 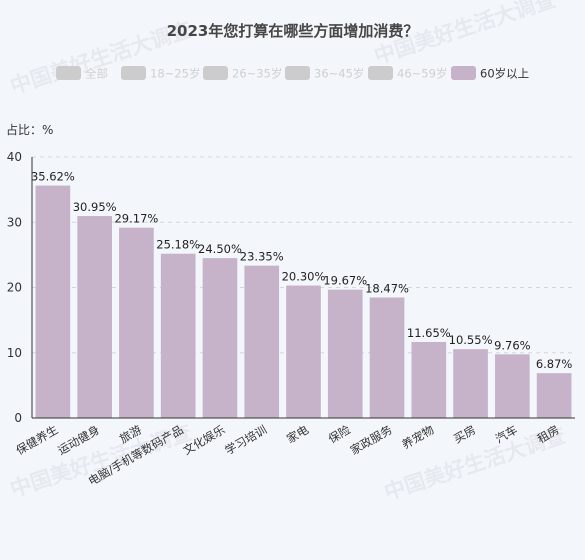 What do you see at coordinates (512, 345) in the screenshot?
I see `data-label: 9.76%` at bounding box center [512, 345].